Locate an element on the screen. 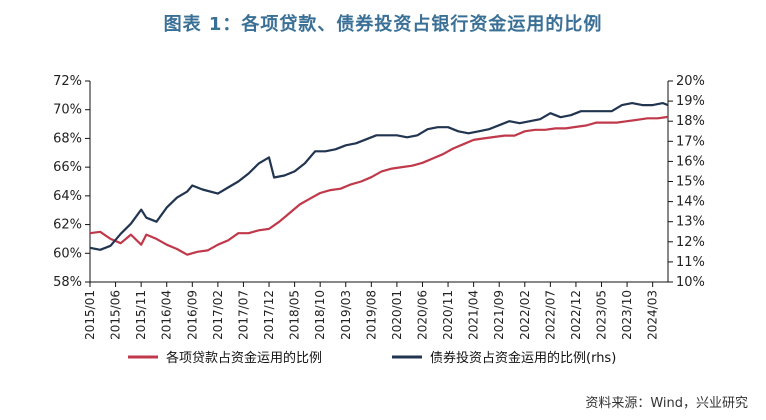 This screenshot has height=420, width=766. right-y-tick-label: 14% is located at coordinates (690, 202).